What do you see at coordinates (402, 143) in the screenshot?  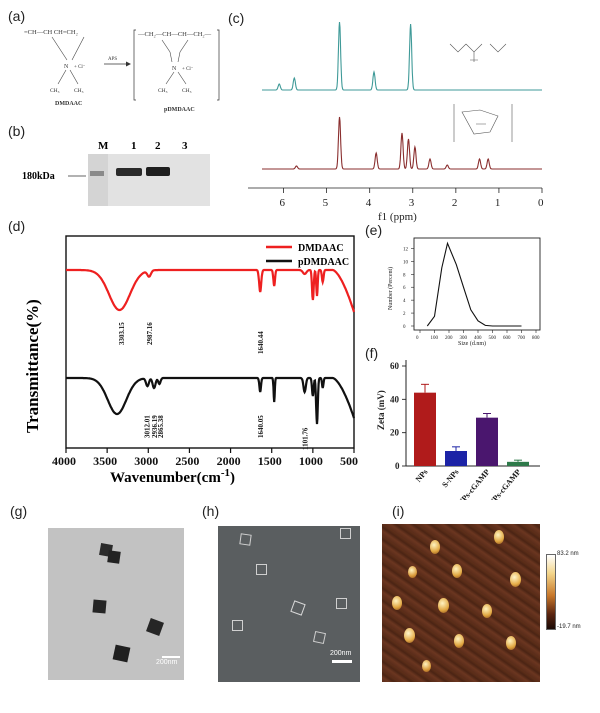 I see `nmr-spectrum-polymer` at bounding box center [402, 143].